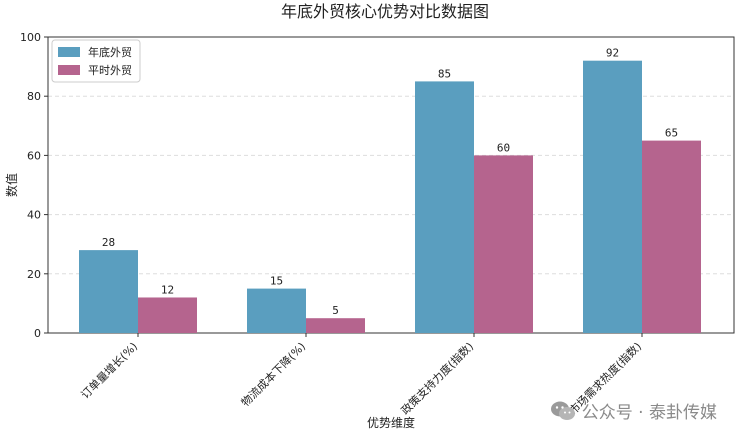 This screenshot has height=437, width=739. I want to click on wechat-icon, so click(562, 410).